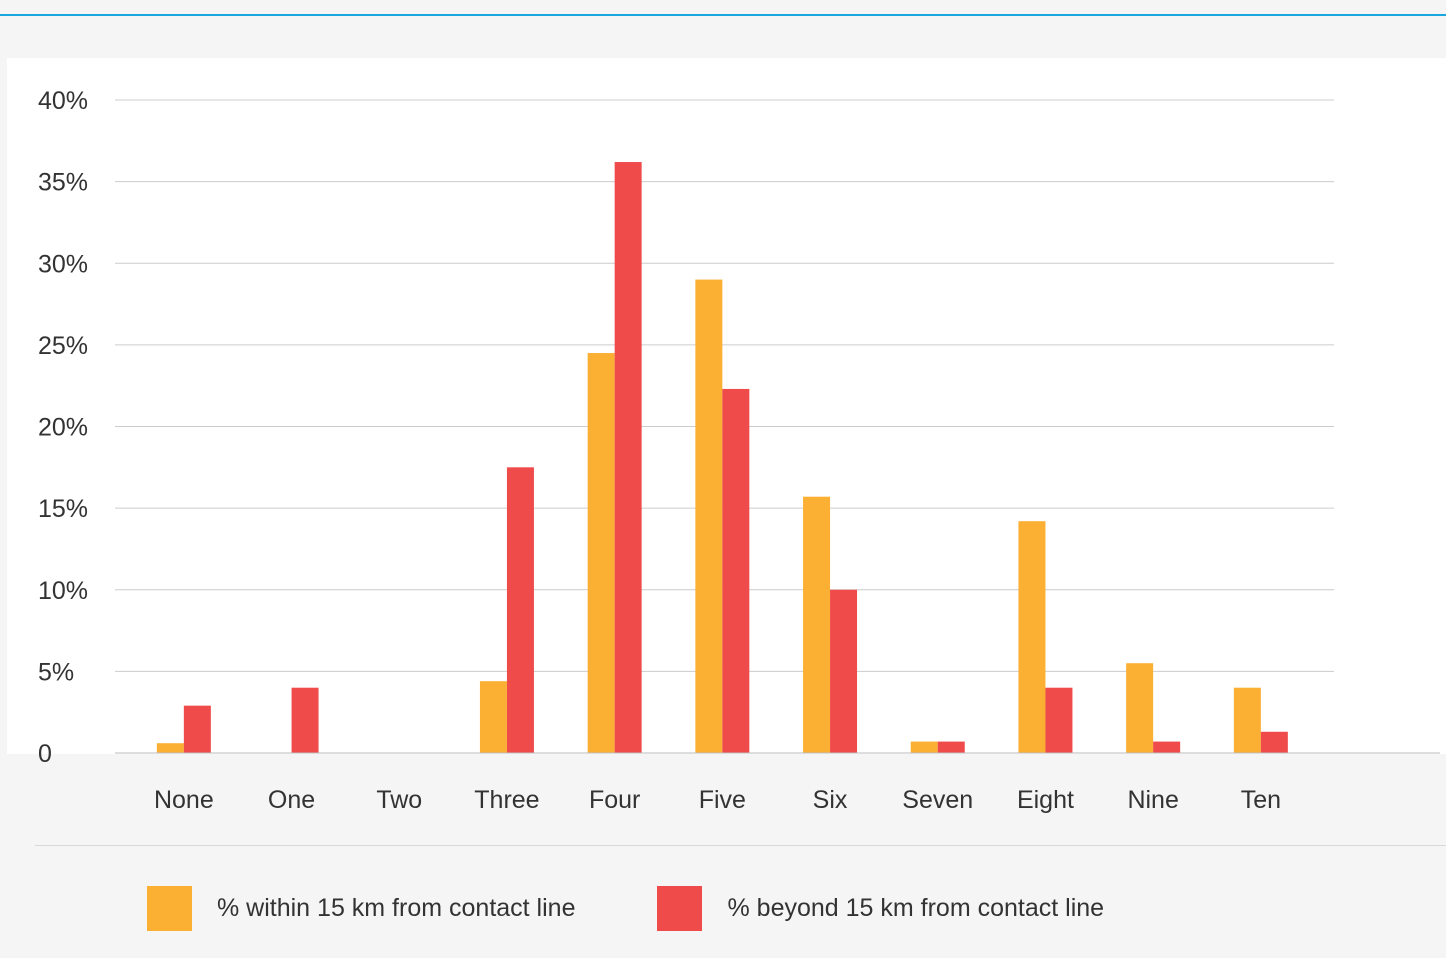 The image size is (1446, 958). Describe the element at coordinates (723, 15) in the screenshot. I see `top-accent-rule` at that location.